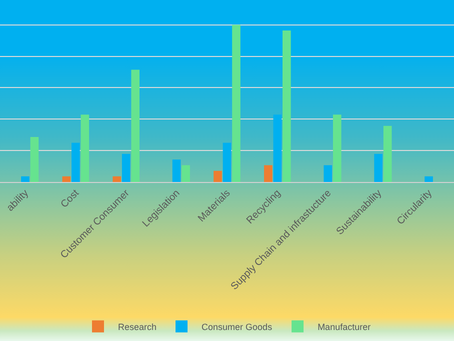 This screenshot has height=341, width=454. Describe the element at coordinates (344, 327) in the screenshot. I see `legend-label: Manufacturer` at that location.